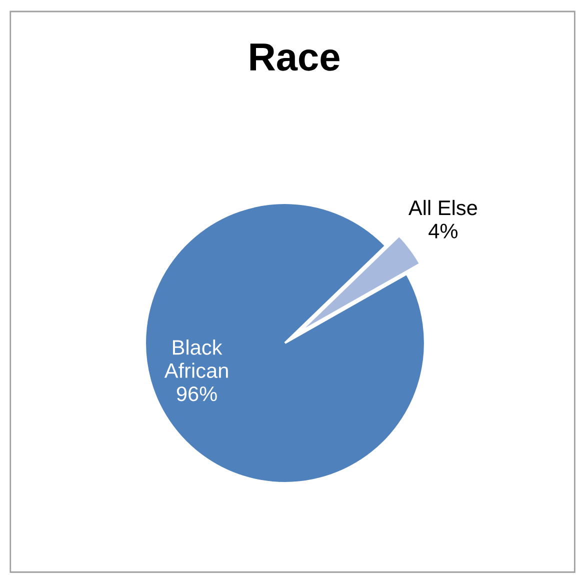  What do you see at coordinates (442, 208) in the screenshot?
I see `slice-label: All Else` at bounding box center [442, 208].